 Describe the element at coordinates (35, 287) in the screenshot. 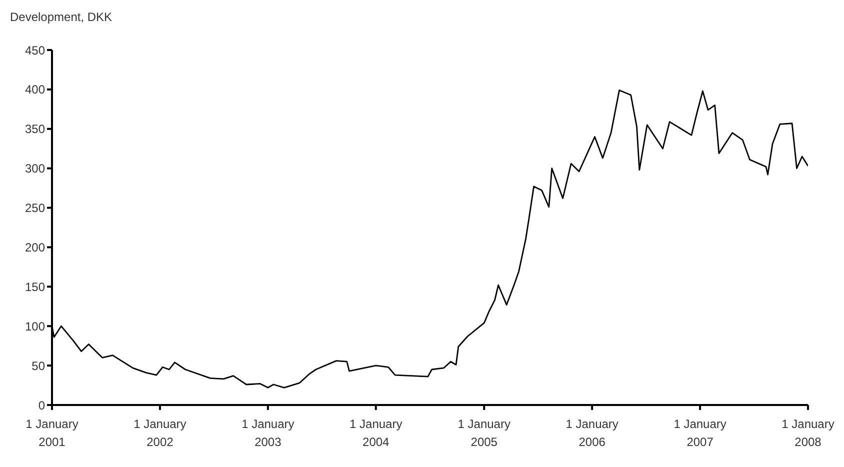

I see `y-tick-label: 150` at that location.